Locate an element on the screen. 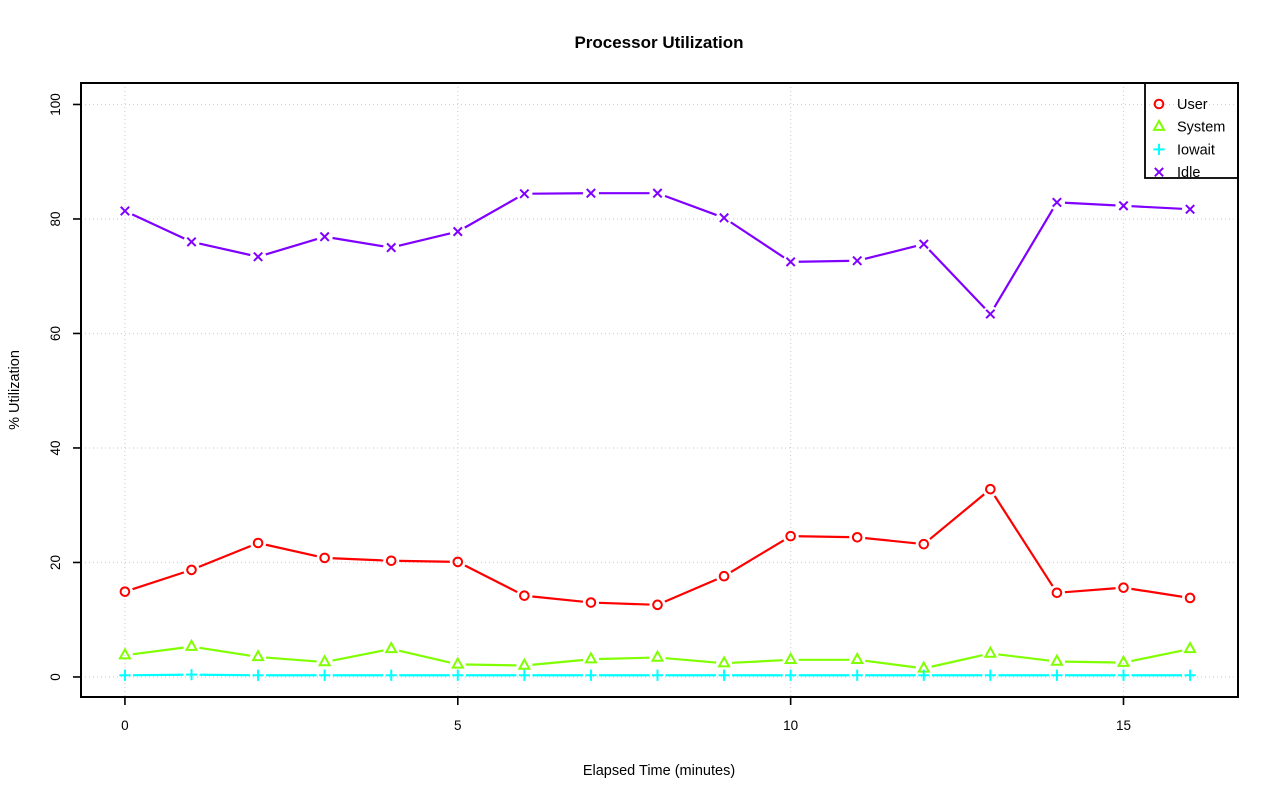  y-axis-label: % Utilization is located at coordinates (15, 390).